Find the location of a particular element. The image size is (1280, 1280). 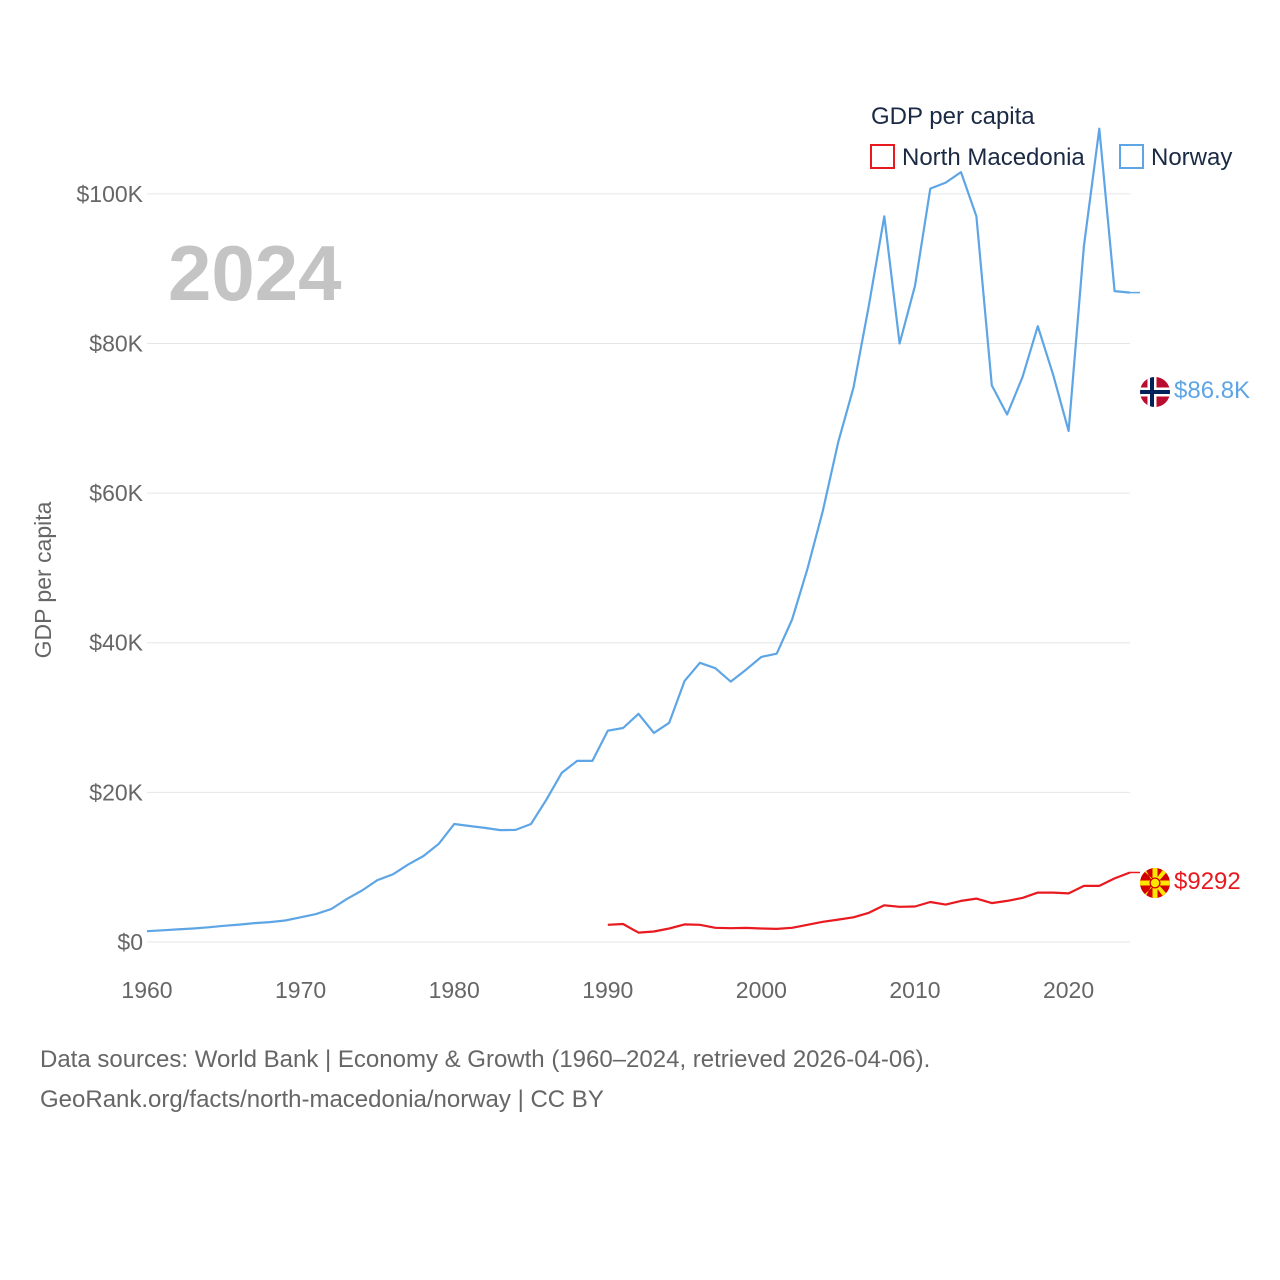

x-tick-label: 1970 is located at coordinates (300, 990).